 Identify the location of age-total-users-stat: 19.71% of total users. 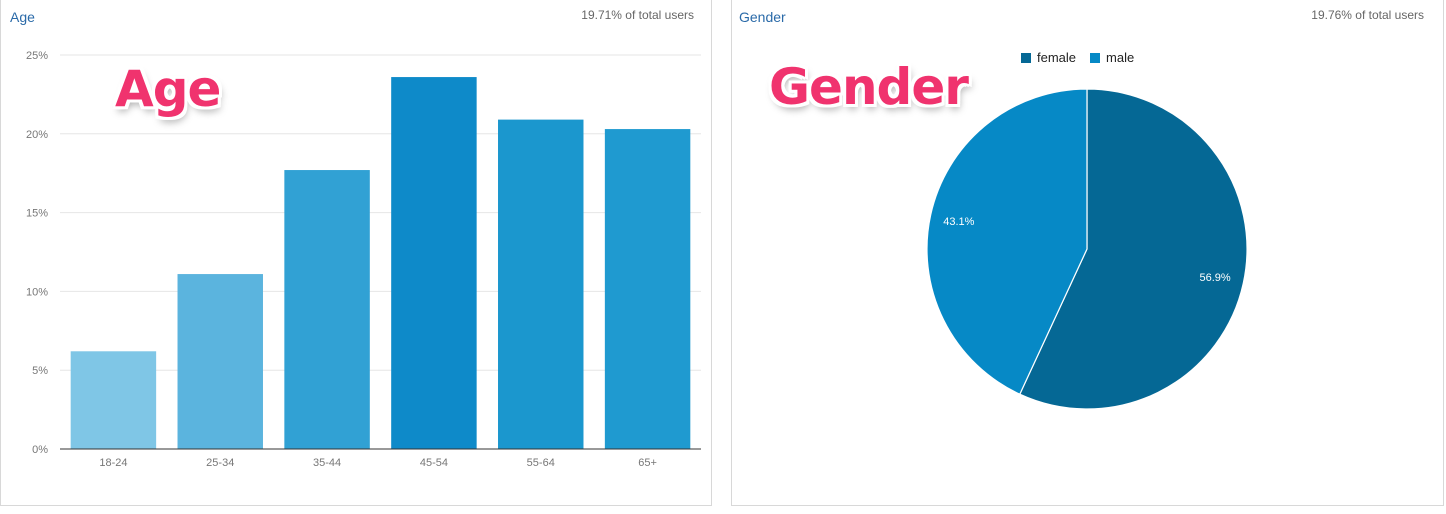
(637, 15).